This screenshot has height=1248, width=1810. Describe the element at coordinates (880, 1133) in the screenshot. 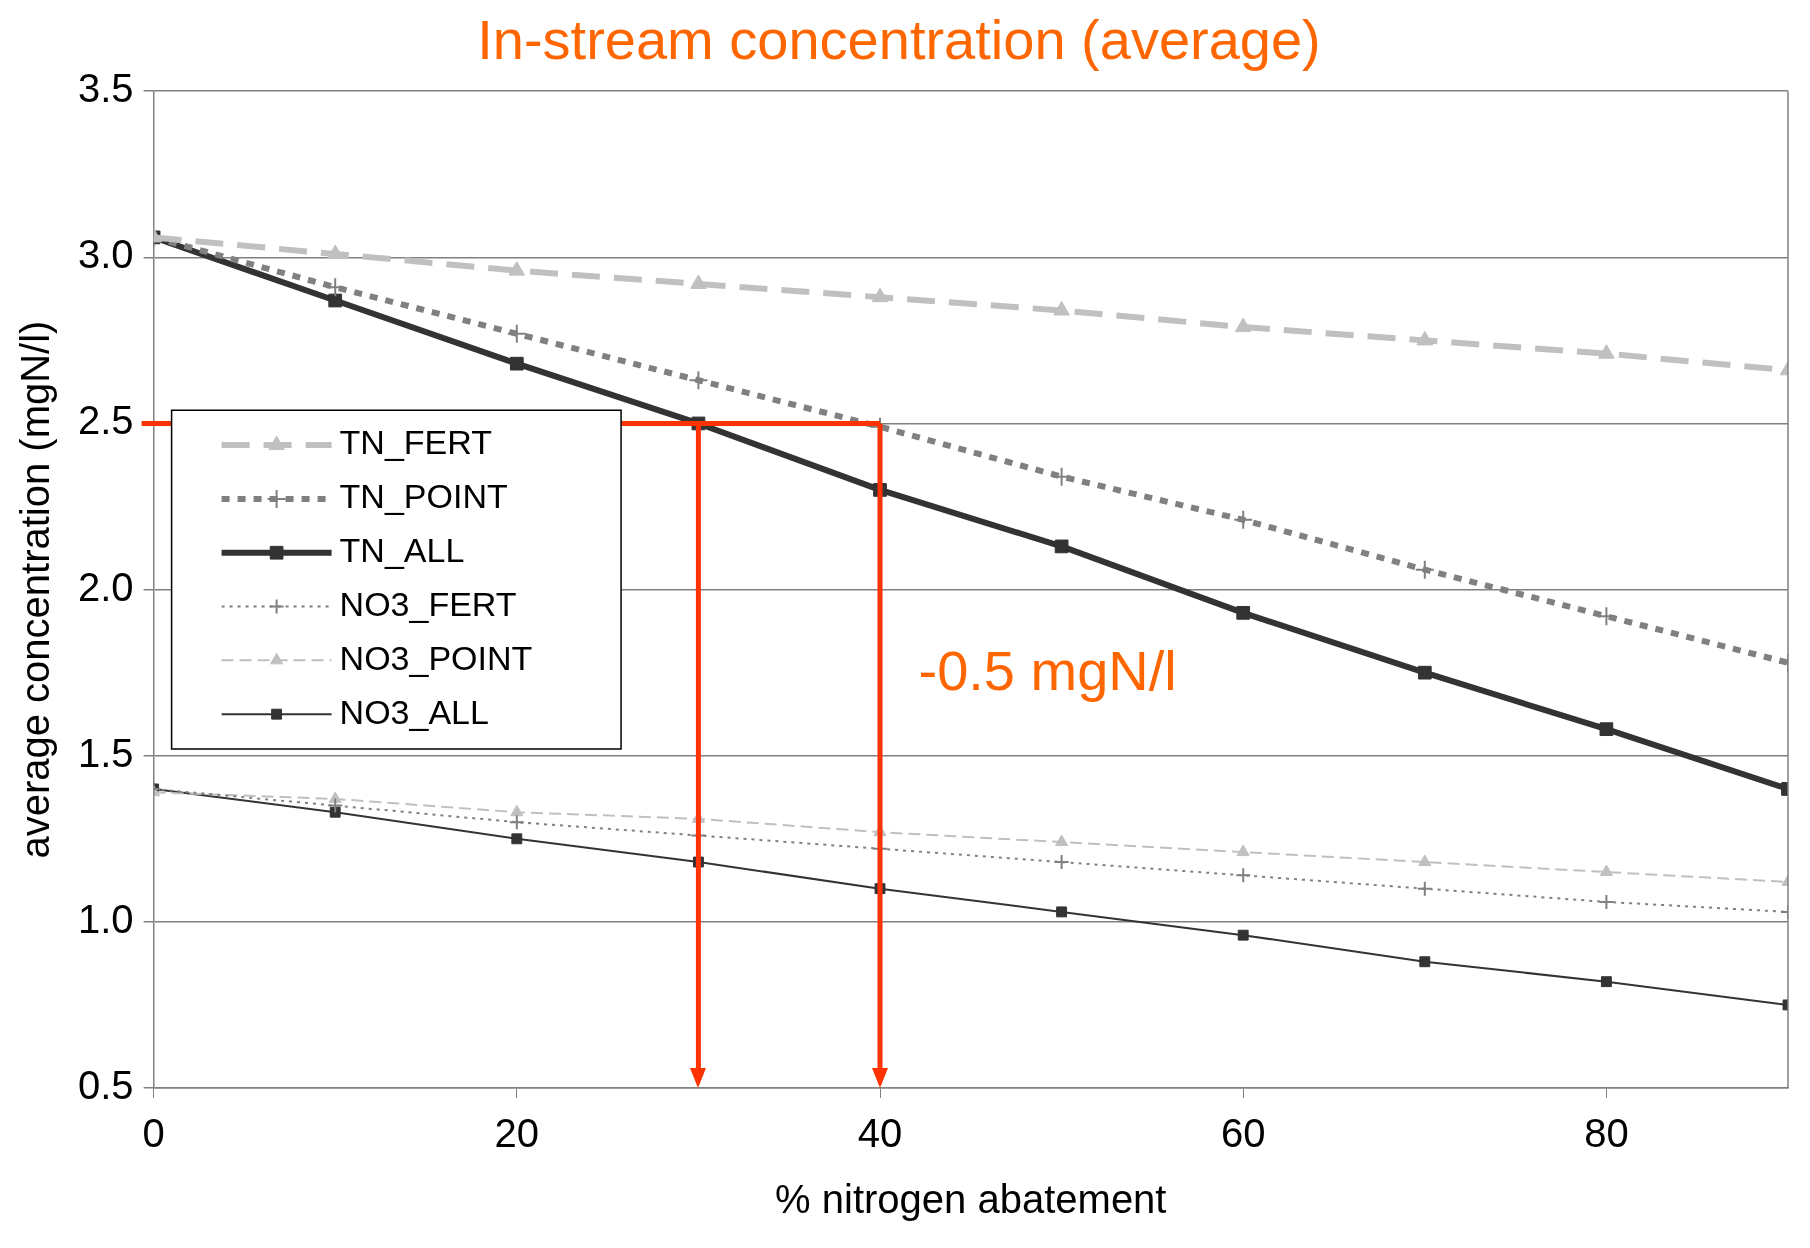

I see `x-tick-label: 40` at that location.